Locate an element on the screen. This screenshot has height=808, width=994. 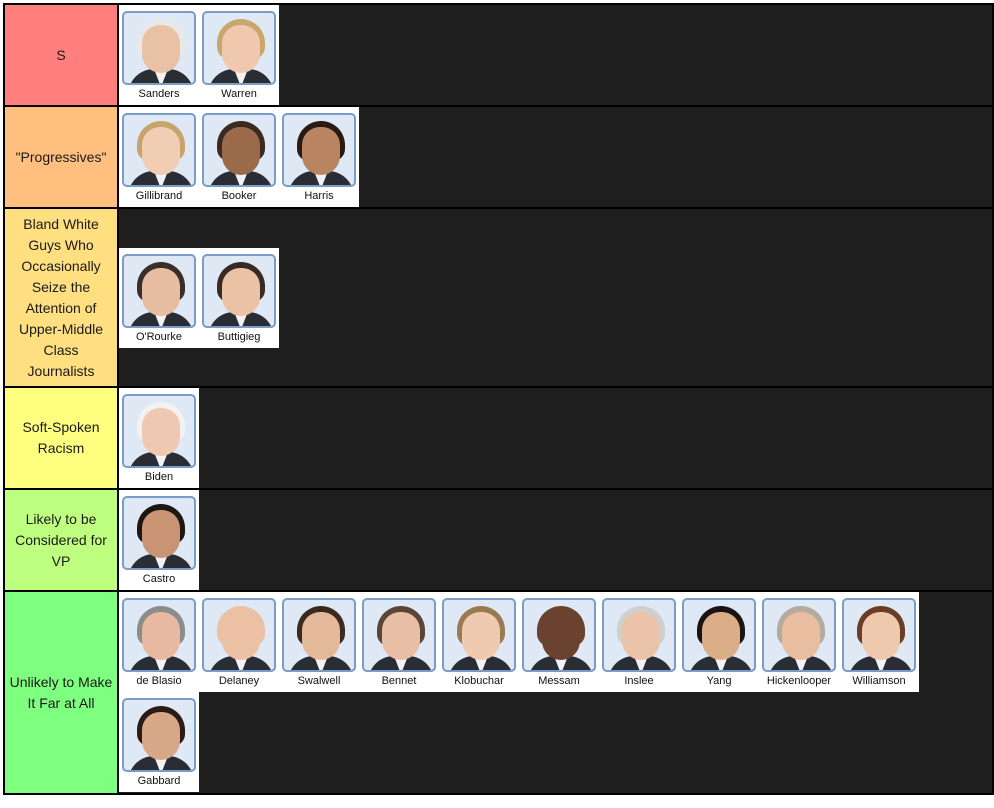
candidate-name: Klobuchar is located at coordinates (479, 681).